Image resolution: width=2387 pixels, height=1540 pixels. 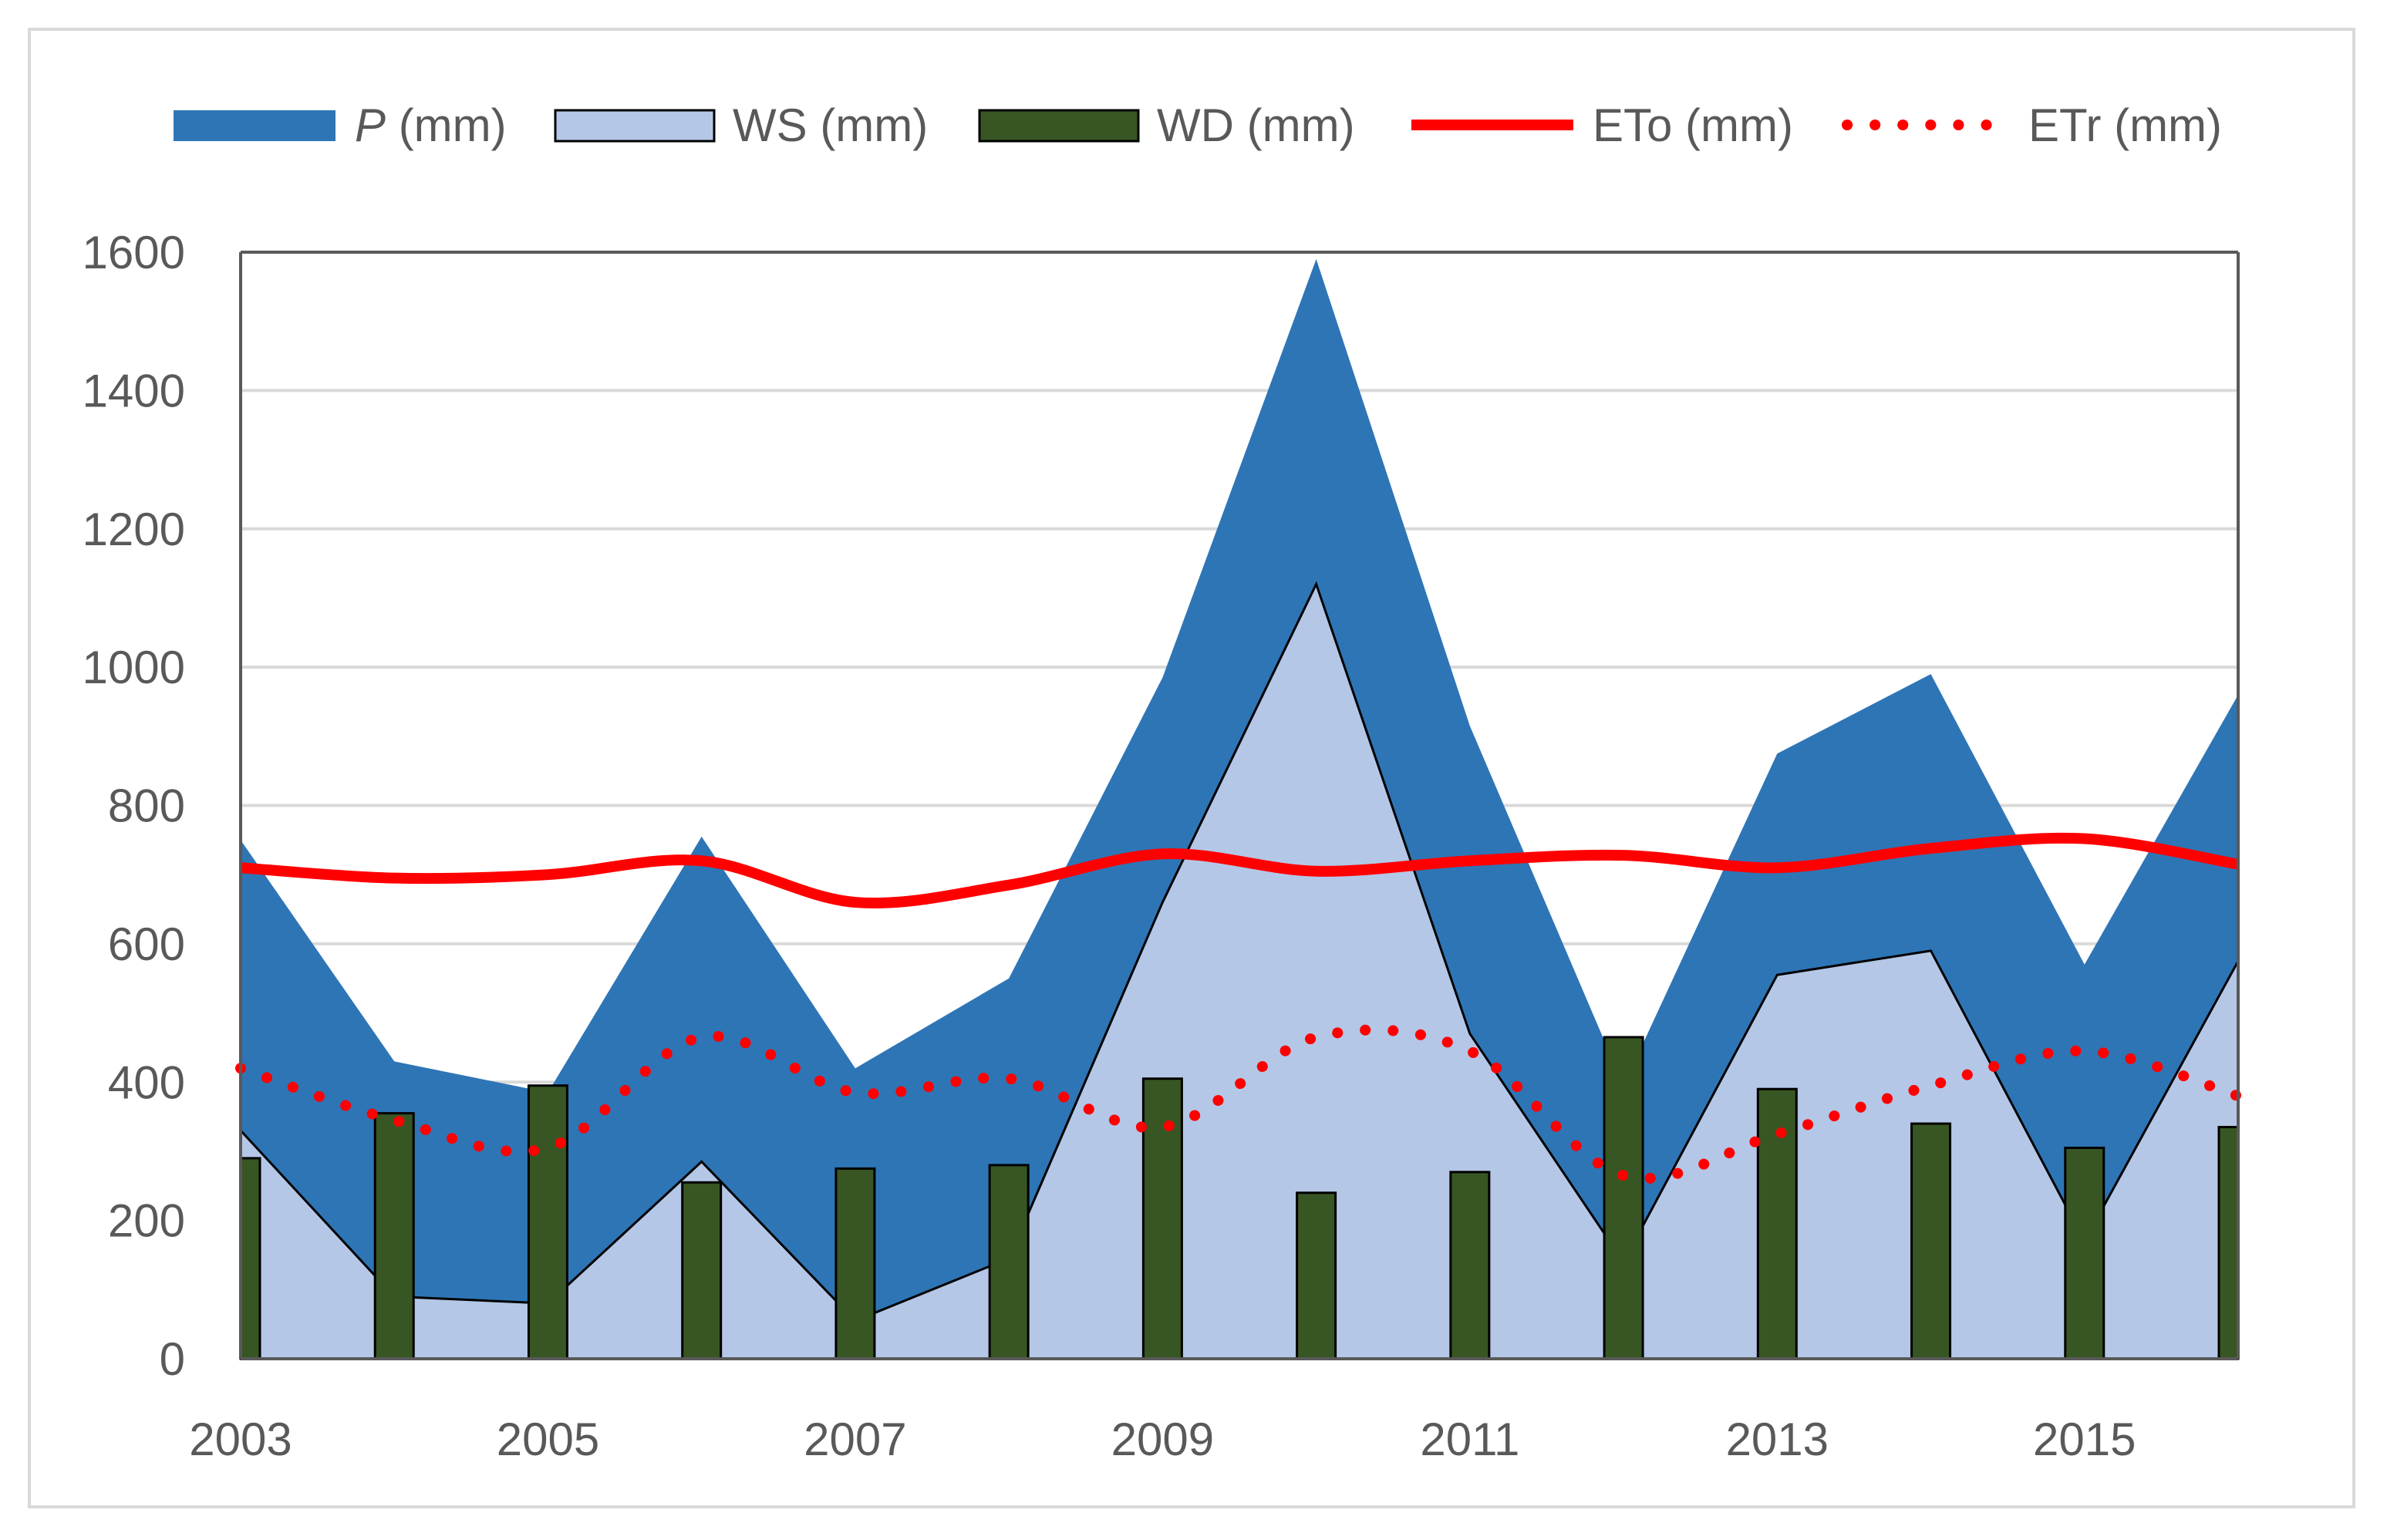 I want to click on bar-wd-2011, so click(x=1470, y=1265).